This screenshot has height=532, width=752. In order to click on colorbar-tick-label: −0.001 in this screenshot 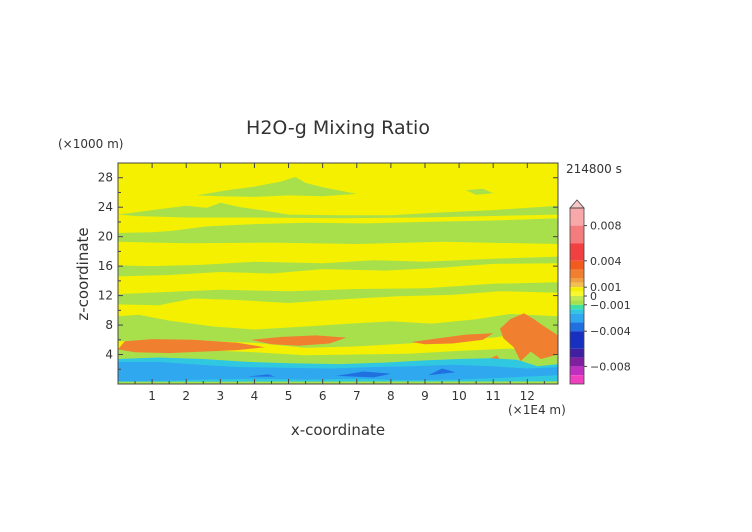, I will do `click(610, 305)`.